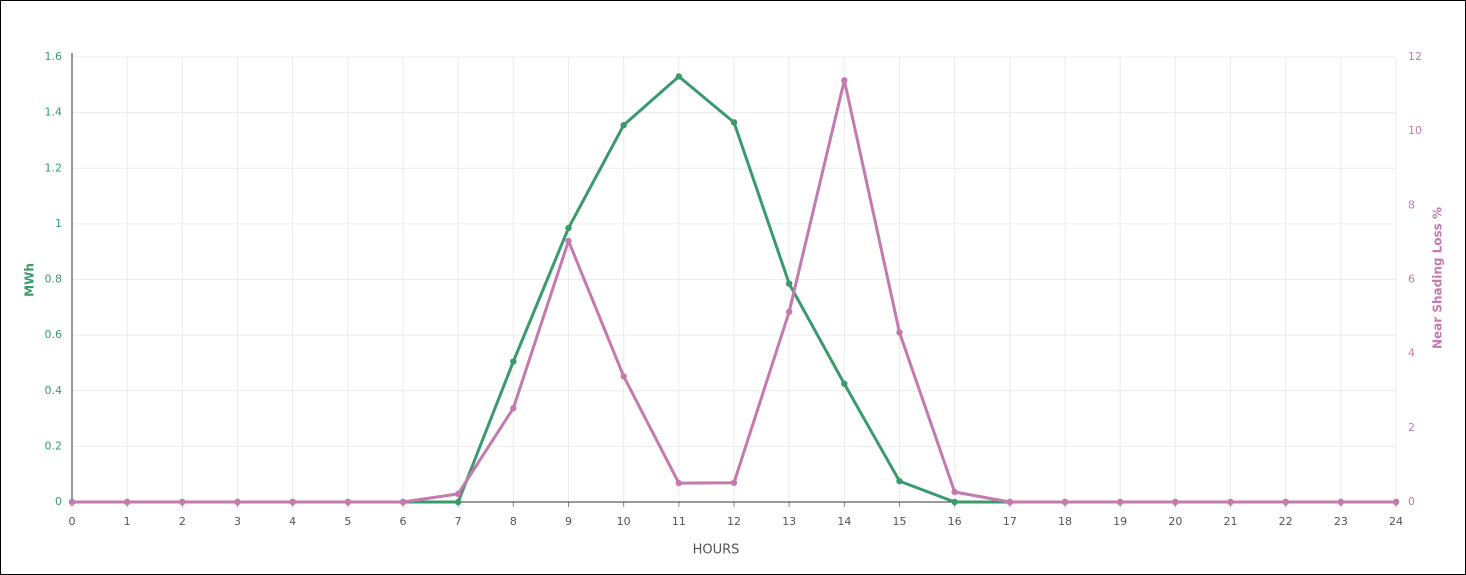 This screenshot has height=575, width=1466. What do you see at coordinates (1415, 56) in the screenshot?
I see `y2-tick-label: 12` at bounding box center [1415, 56].